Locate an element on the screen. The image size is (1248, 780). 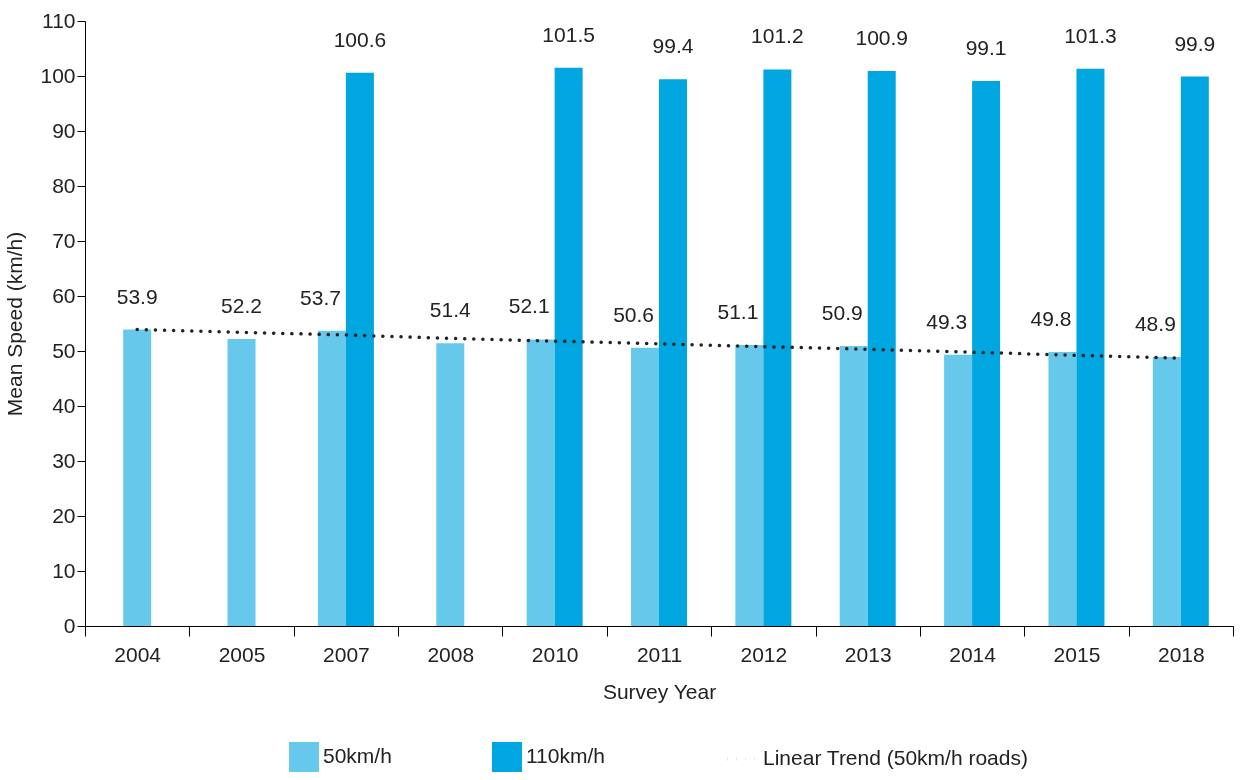
legend-label: Linear Trend (50km/h roads) is located at coordinates (895, 757).